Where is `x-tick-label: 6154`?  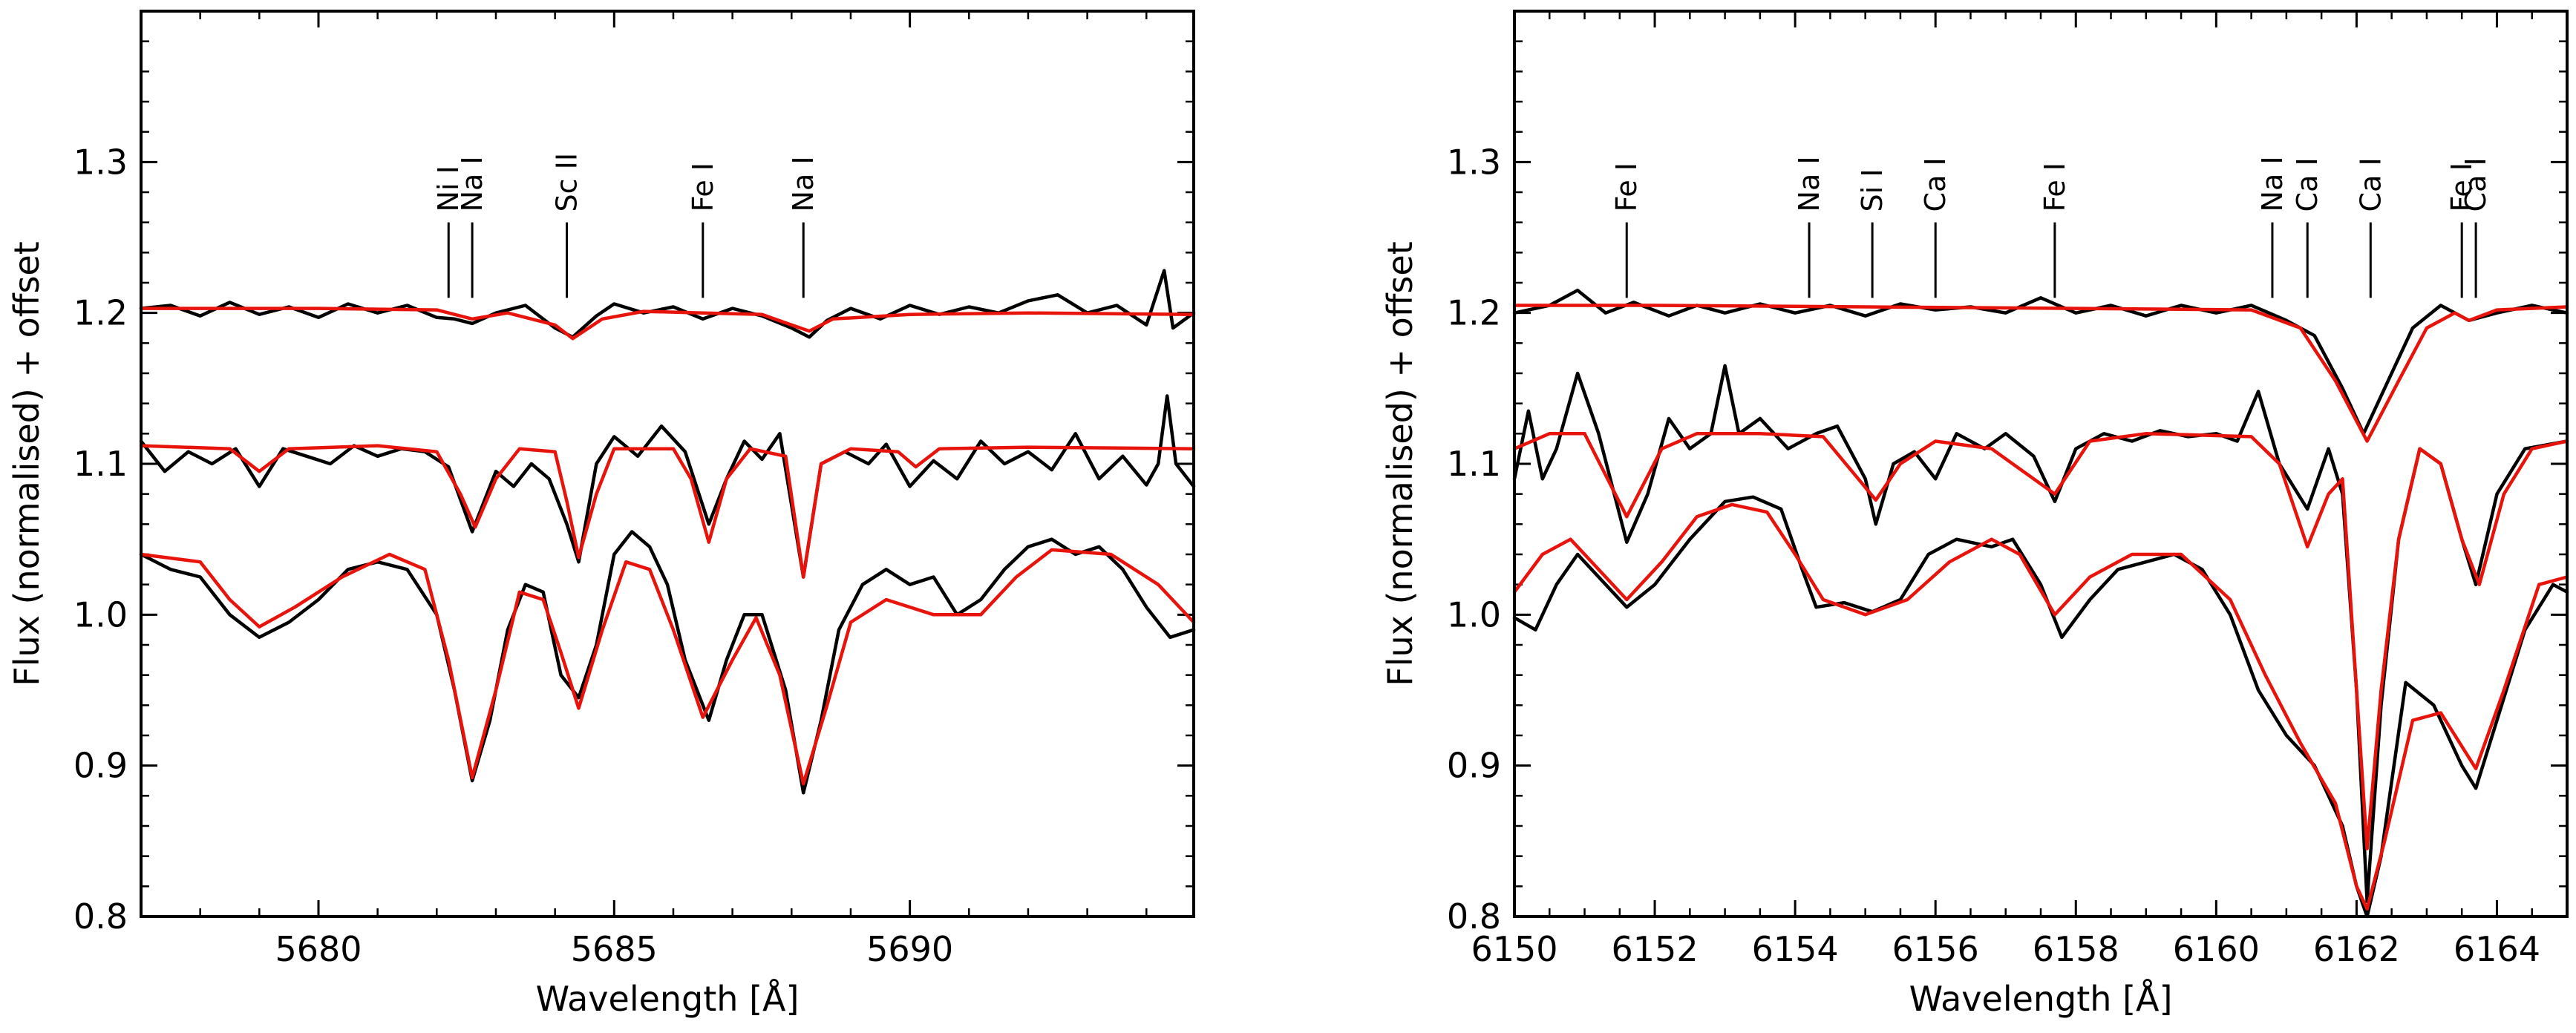
x-tick-label: 6154 is located at coordinates (1796, 949).